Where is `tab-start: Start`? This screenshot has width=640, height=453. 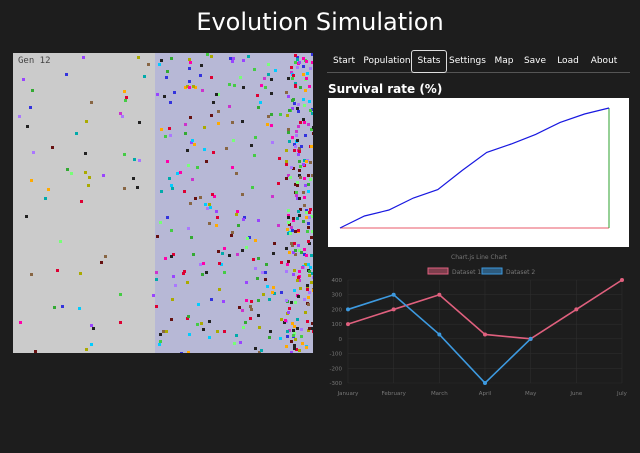
tab-start: Start is located at coordinates (344, 61).